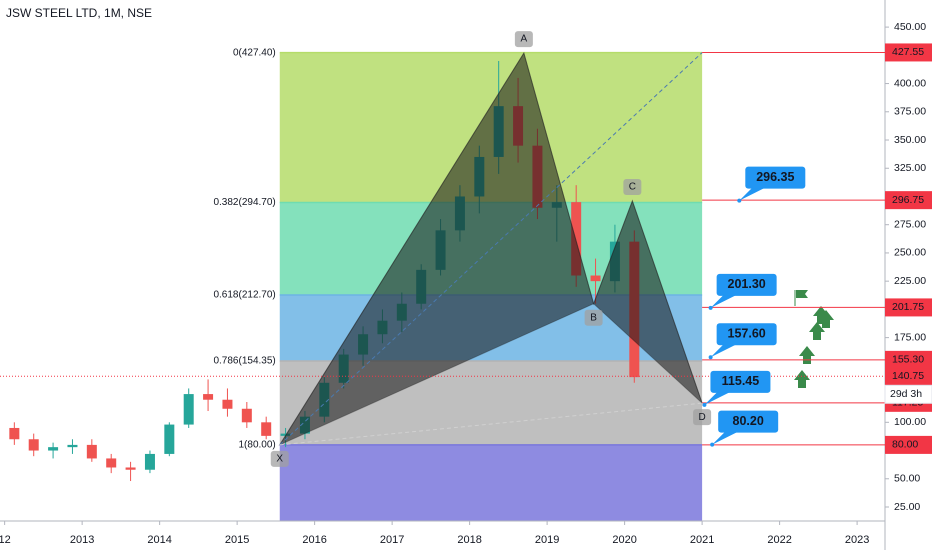 The height and width of the screenshot is (550, 932). What do you see at coordinates (624, 540) in the screenshot?
I see `x-tick-label: 2020` at bounding box center [624, 540].